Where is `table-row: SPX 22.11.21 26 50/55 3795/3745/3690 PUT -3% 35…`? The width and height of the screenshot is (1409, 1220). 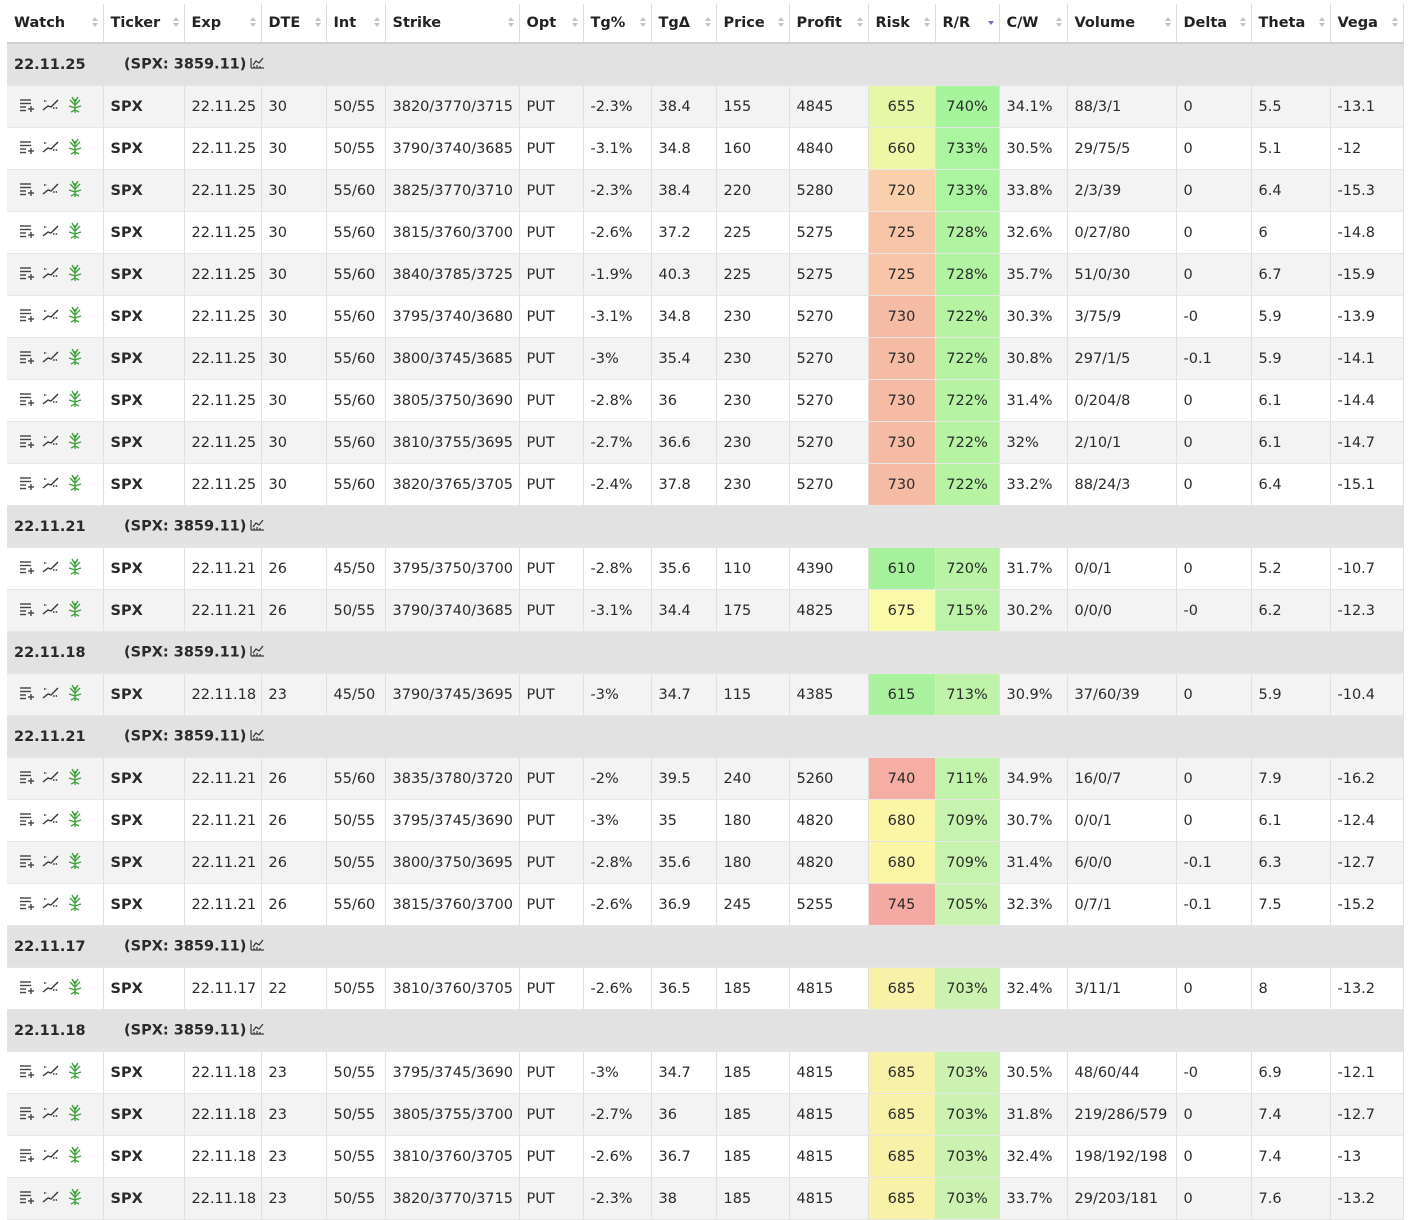
table-row: SPX 22.11.21 26 50/55 3795/3745/3690 PUT -3% 35… is located at coordinates (705, 820).